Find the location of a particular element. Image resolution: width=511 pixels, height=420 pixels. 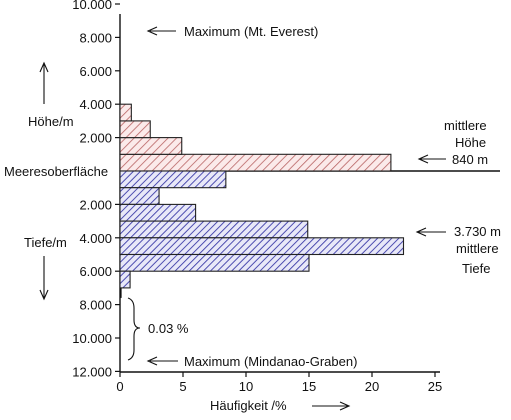

x-axis-label: Häufigkeit /% is located at coordinates (248, 405).